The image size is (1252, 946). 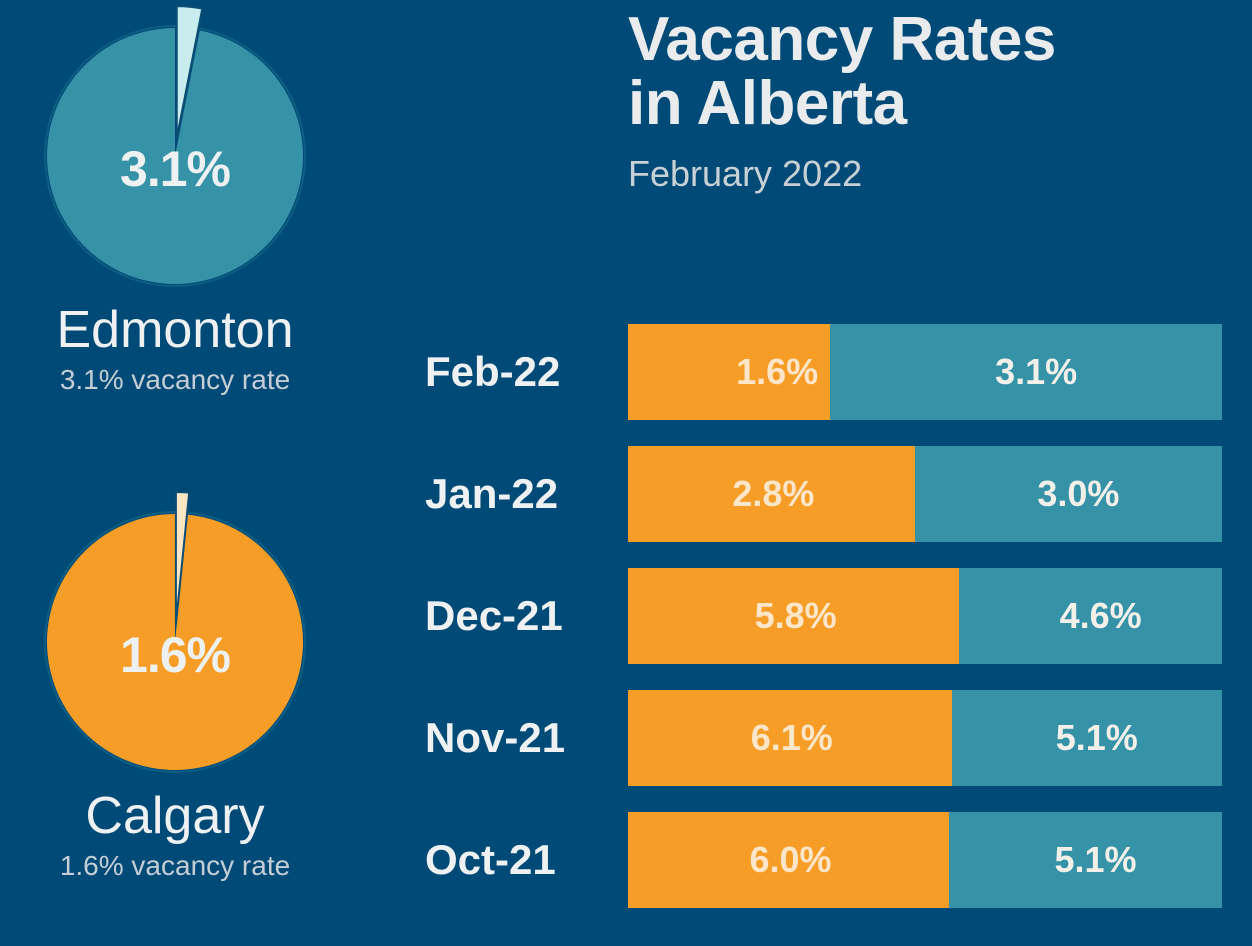 I want to click on title-block: Vacancy Rates in Alberta February 2022, so click(x=928, y=101).